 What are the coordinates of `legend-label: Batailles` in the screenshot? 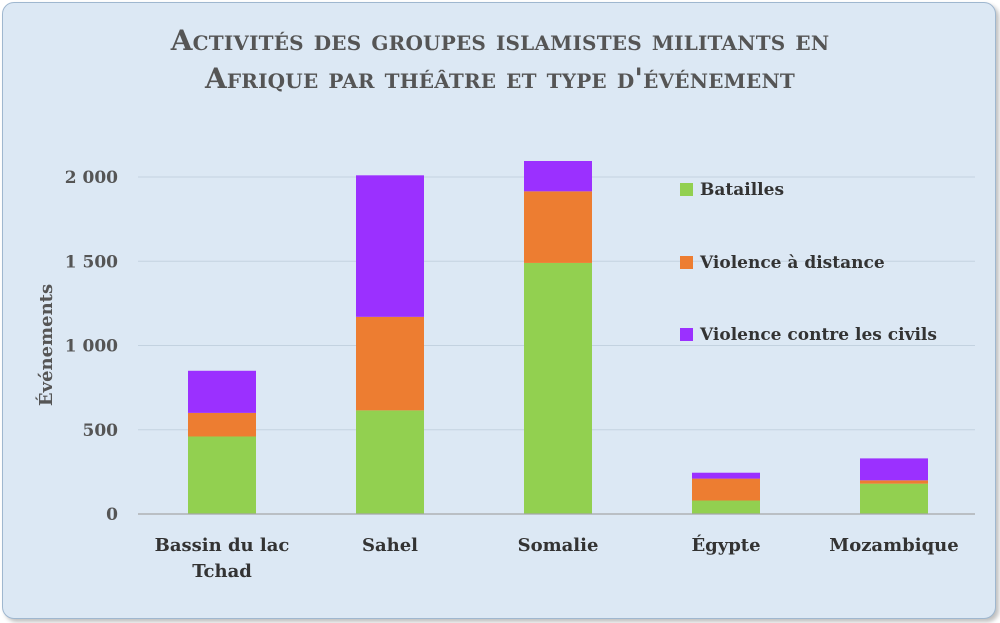 It's located at (742, 190).